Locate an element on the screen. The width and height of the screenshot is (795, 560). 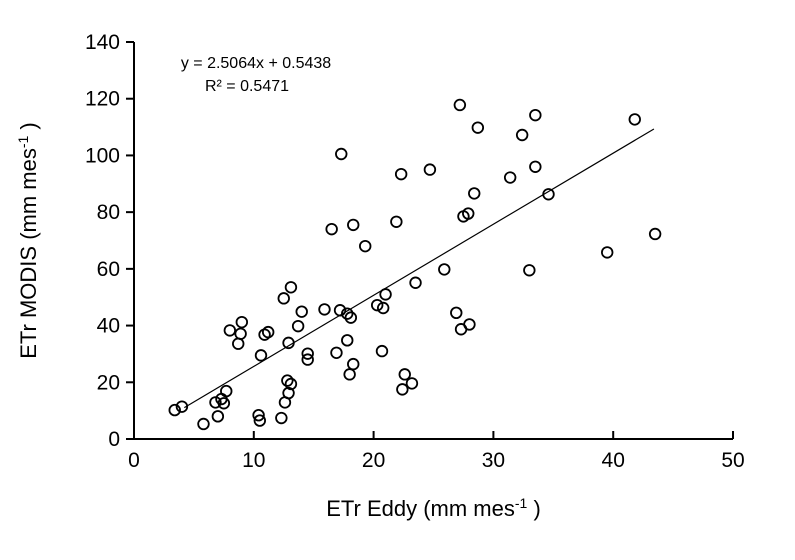
y-tick-label: 80 is located at coordinates (108, 212).